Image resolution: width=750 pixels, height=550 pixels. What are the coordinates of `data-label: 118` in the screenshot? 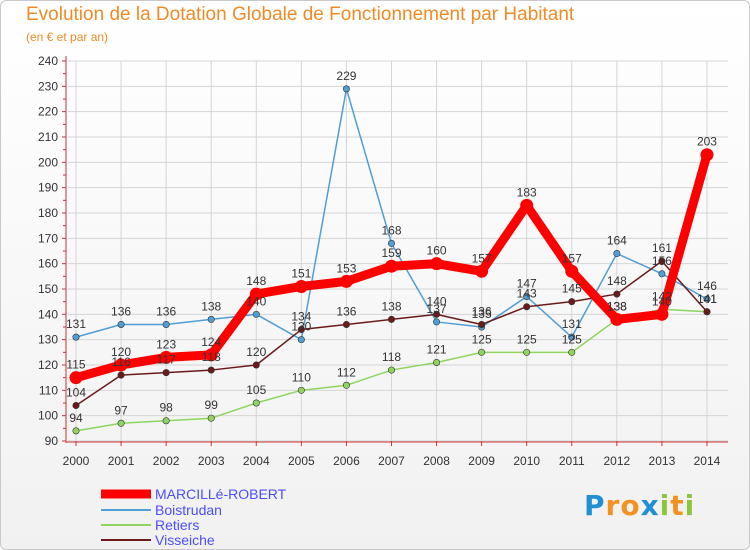 It's located at (211, 357).